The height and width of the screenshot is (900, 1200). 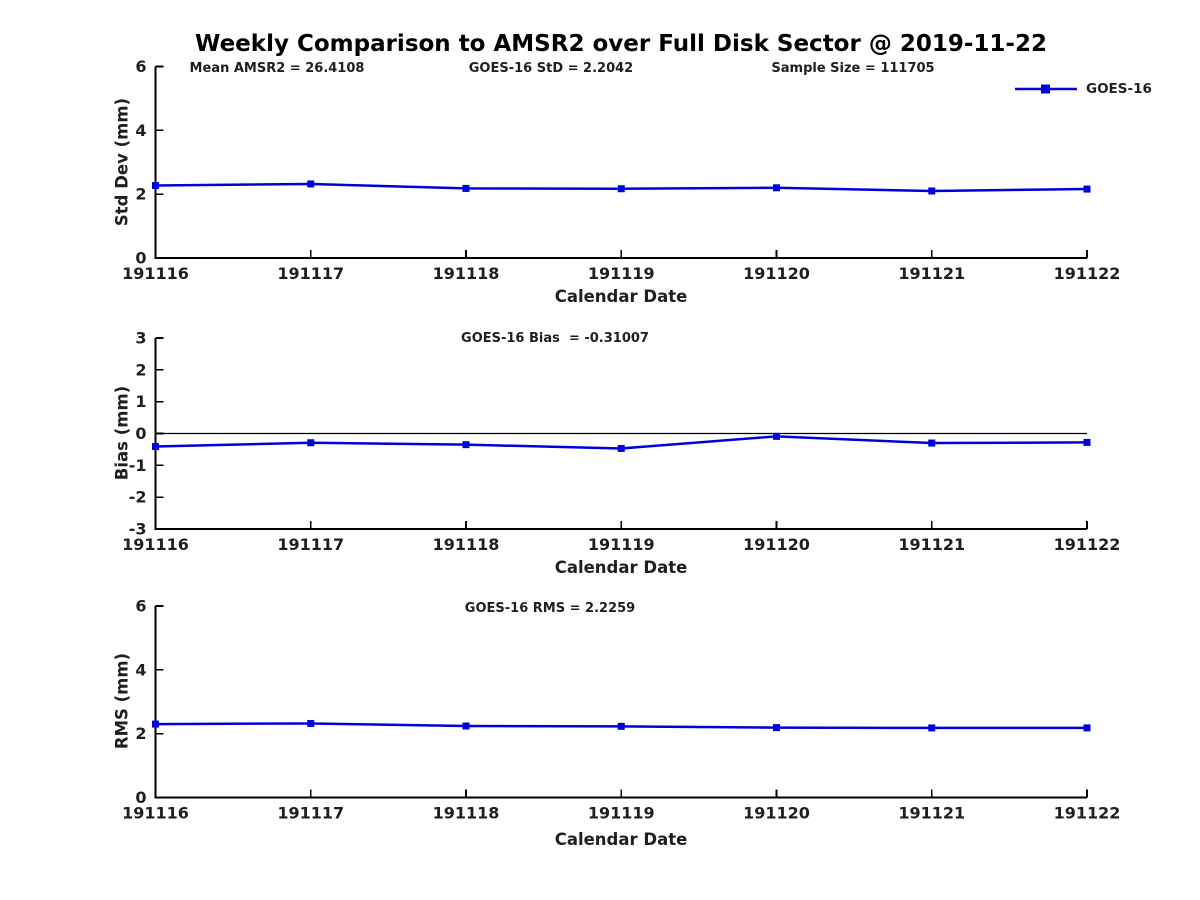 I want to click on xlabel-calendar-date-1: Calendar Date, so click(x=621, y=296).